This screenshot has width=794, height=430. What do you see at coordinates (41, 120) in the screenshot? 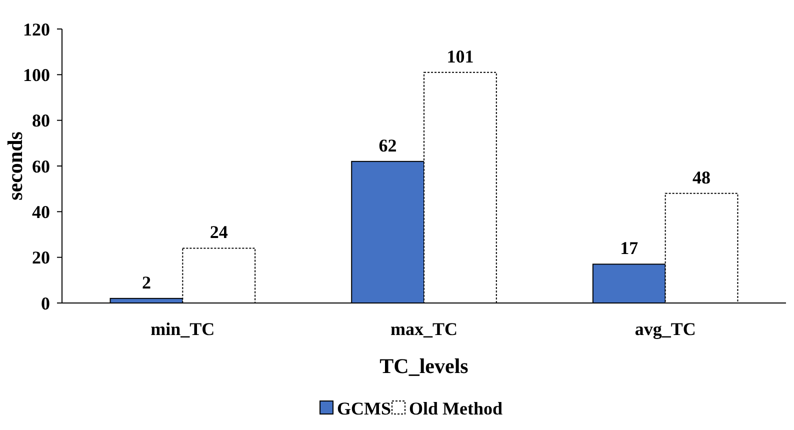
I see `y-tick-label: 80` at bounding box center [41, 120].